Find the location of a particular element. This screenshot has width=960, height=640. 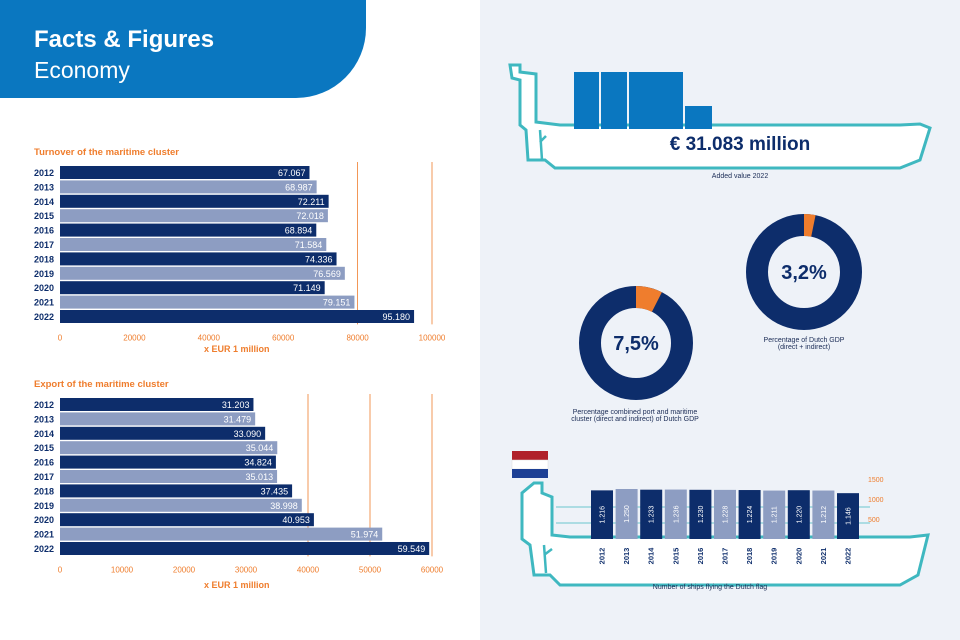

added-value-amount: € 31.083 million is located at coordinates (740, 144).